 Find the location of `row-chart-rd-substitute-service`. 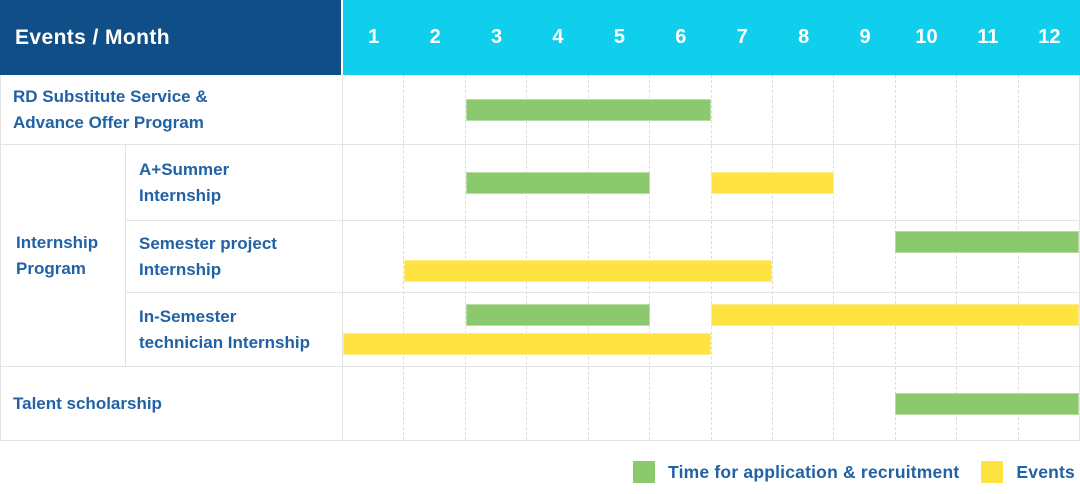

row-chart-rd-substitute-service is located at coordinates (710, 110).